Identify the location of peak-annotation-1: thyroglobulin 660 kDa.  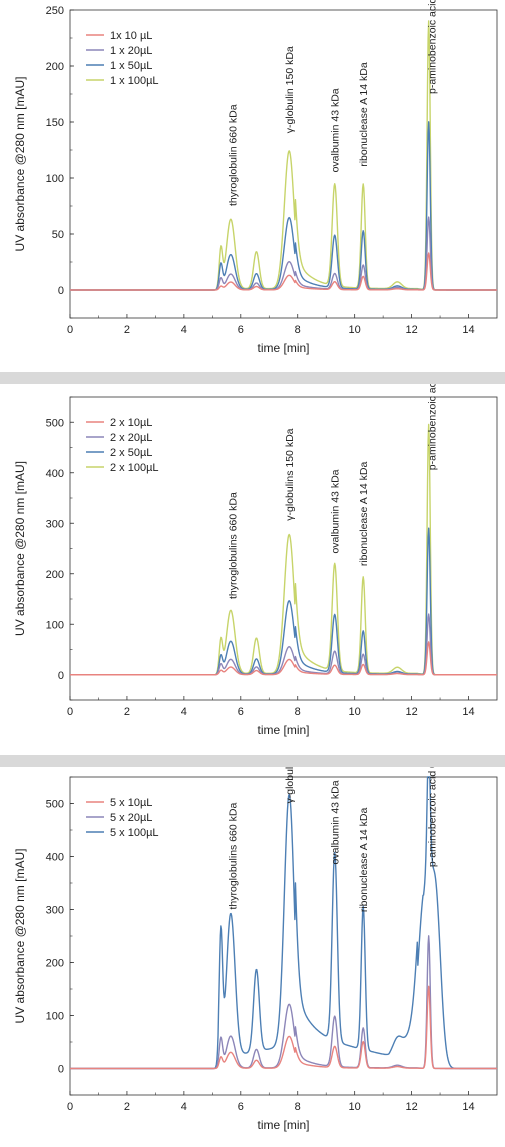
(233, 155).